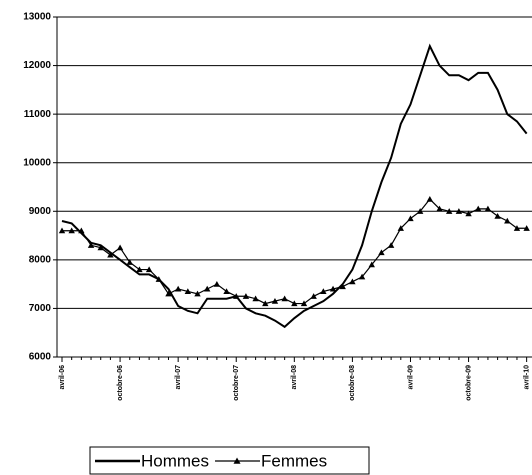  Describe the element at coordinates (37, 162) in the screenshot. I see `y-tick-label: 10000` at that location.